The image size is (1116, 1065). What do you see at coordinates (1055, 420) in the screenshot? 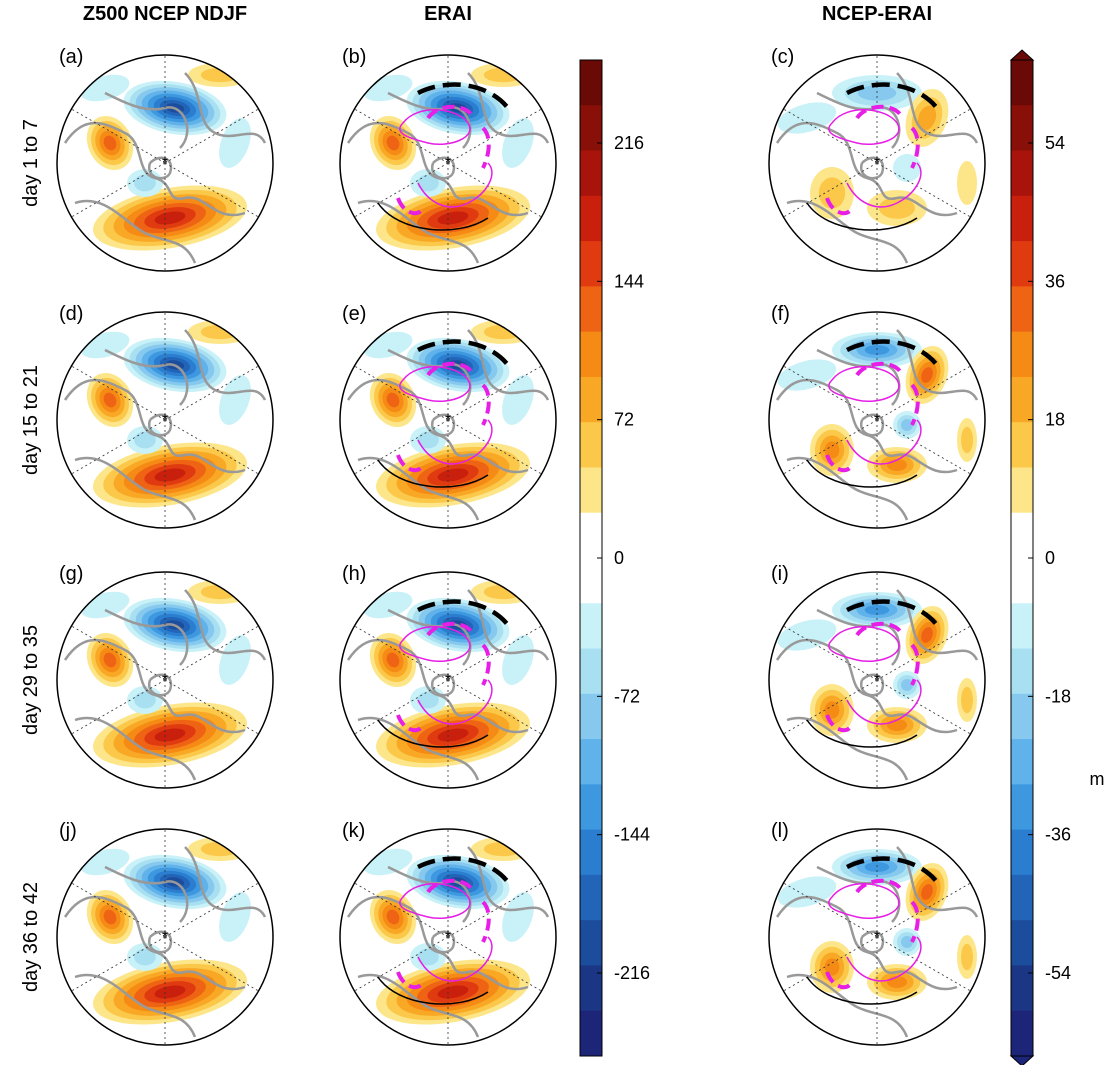
I see `colorbar-tick-label: 18` at bounding box center [1055, 420].